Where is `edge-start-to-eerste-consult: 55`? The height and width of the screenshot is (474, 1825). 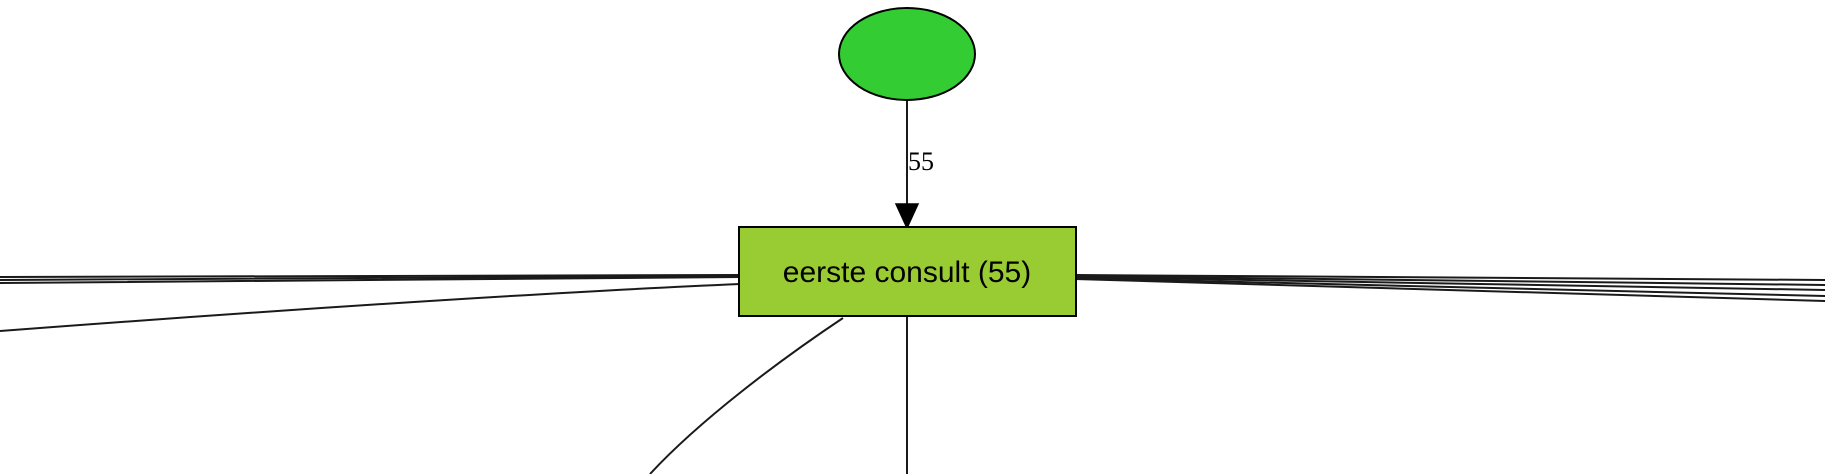
edge-start-to-eerste-consult: 55 is located at coordinates (914, 165).